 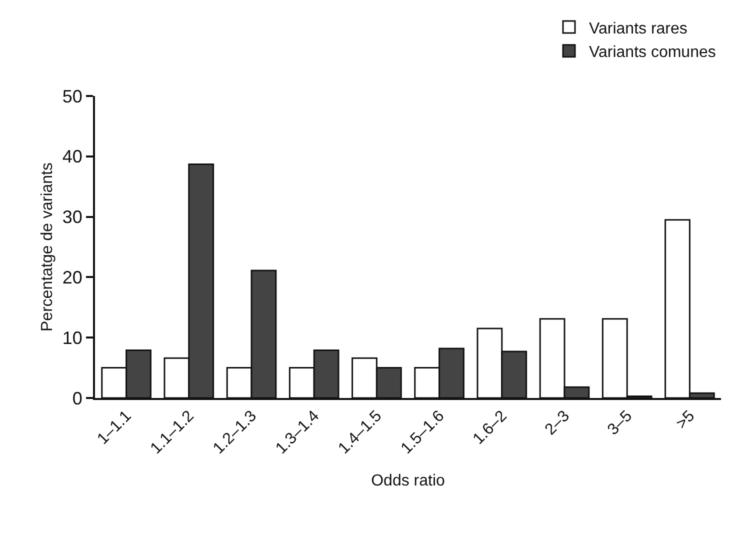 I want to click on x-tick-label: 3–5, so click(x=620, y=423).